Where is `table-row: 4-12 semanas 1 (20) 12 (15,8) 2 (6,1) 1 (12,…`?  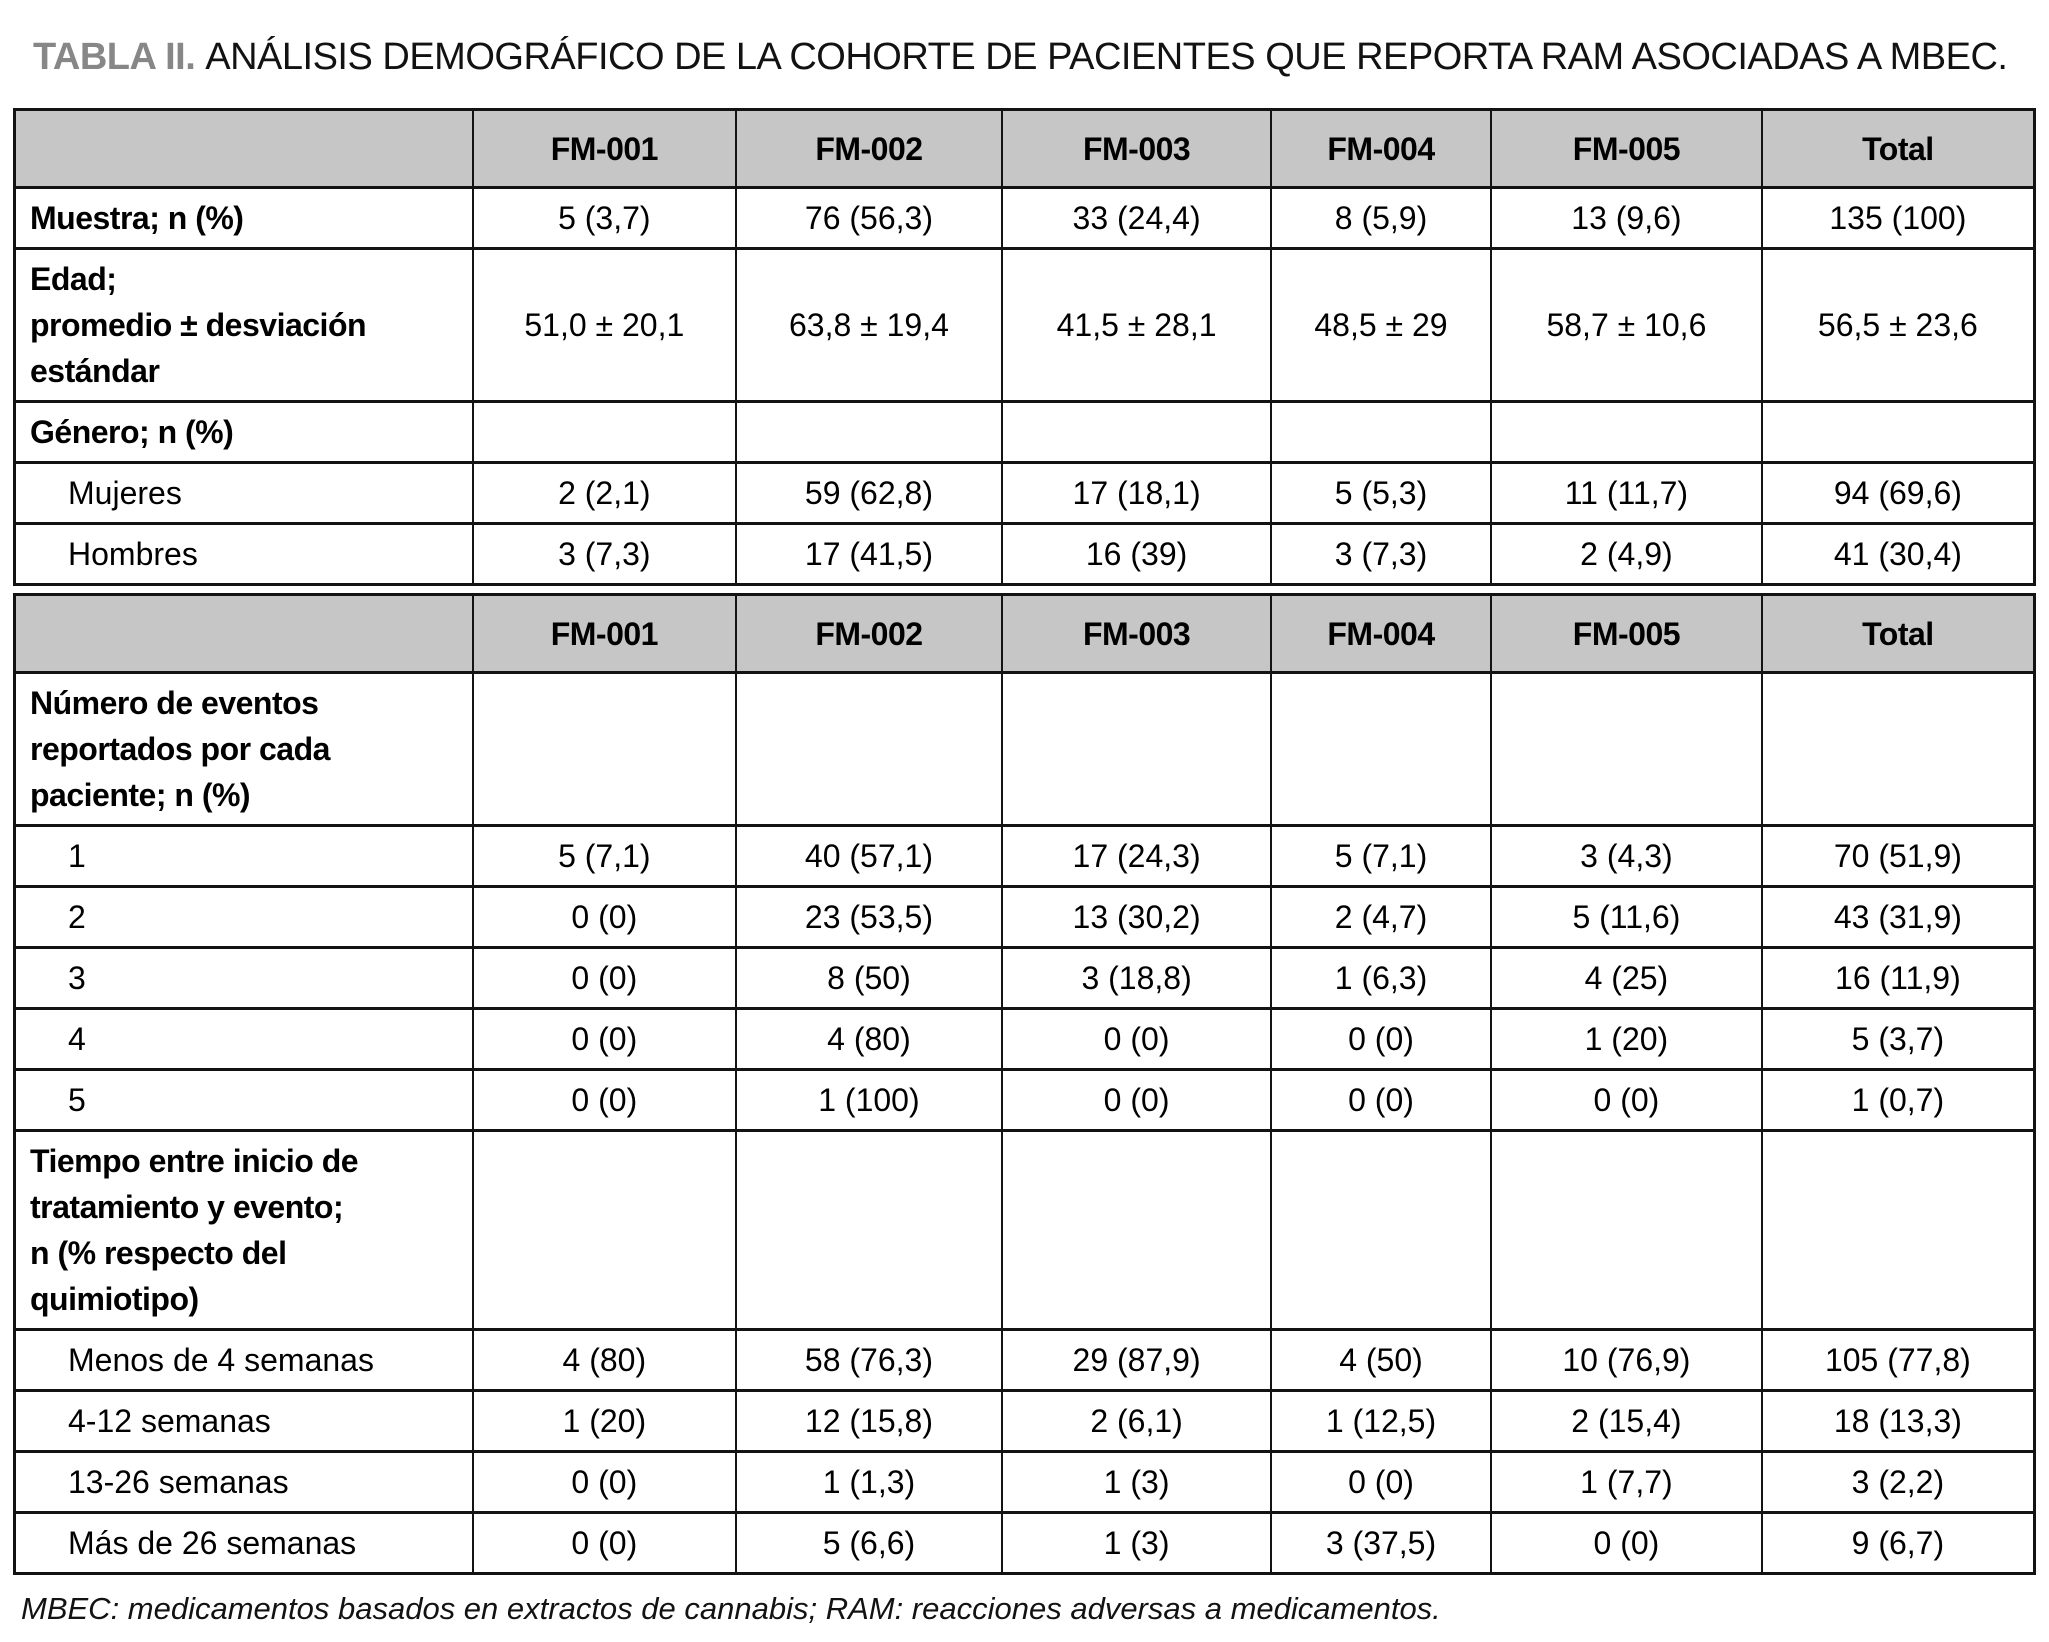
table-row: 4-12 semanas 1 (20) 12 (15,8) 2 (6,1) 1 (12,… is located at coordinates (1024, 1421).